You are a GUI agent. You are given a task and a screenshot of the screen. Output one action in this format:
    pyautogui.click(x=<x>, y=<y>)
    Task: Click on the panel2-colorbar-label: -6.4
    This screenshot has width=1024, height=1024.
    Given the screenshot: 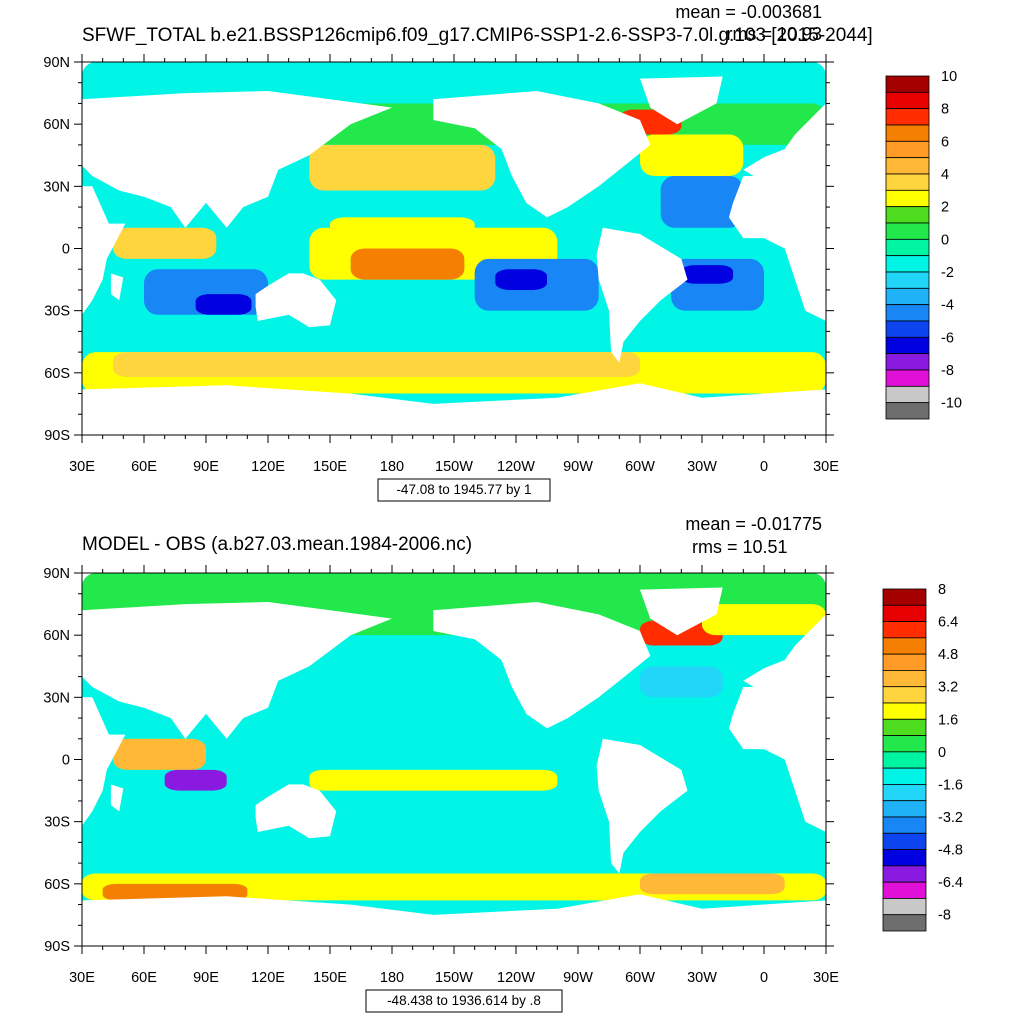 What is the action you would take?
    pyautogui.click(x=950, y=883)
    